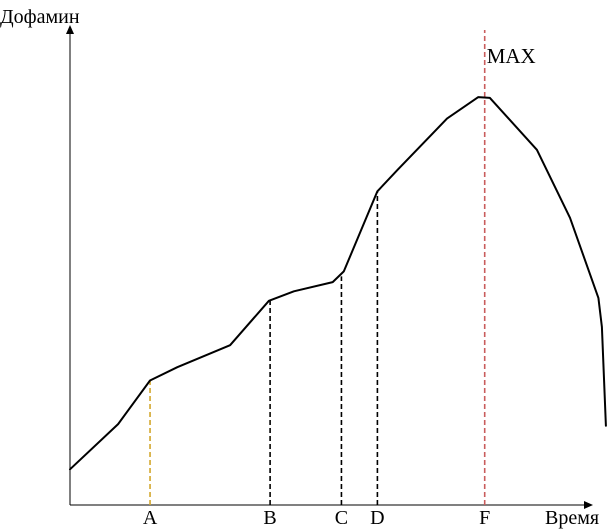  What do you see at coordinates (269, 518) in the screenshot?
I see `marker-label-b: B` at bounding box center [269, 518].